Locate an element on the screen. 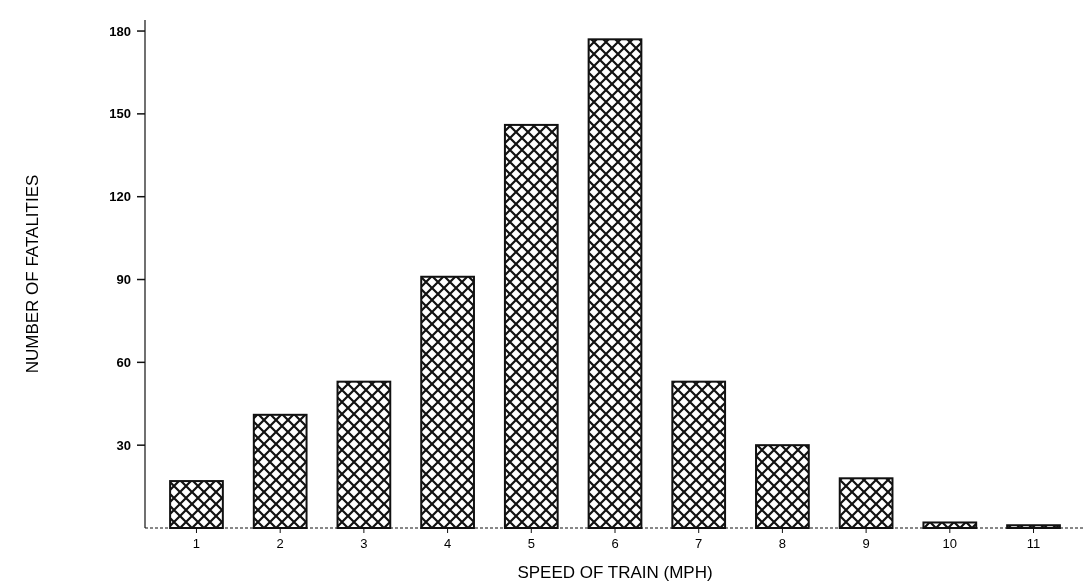  x-tick-label: 4 is located at coordinates (447, 543).